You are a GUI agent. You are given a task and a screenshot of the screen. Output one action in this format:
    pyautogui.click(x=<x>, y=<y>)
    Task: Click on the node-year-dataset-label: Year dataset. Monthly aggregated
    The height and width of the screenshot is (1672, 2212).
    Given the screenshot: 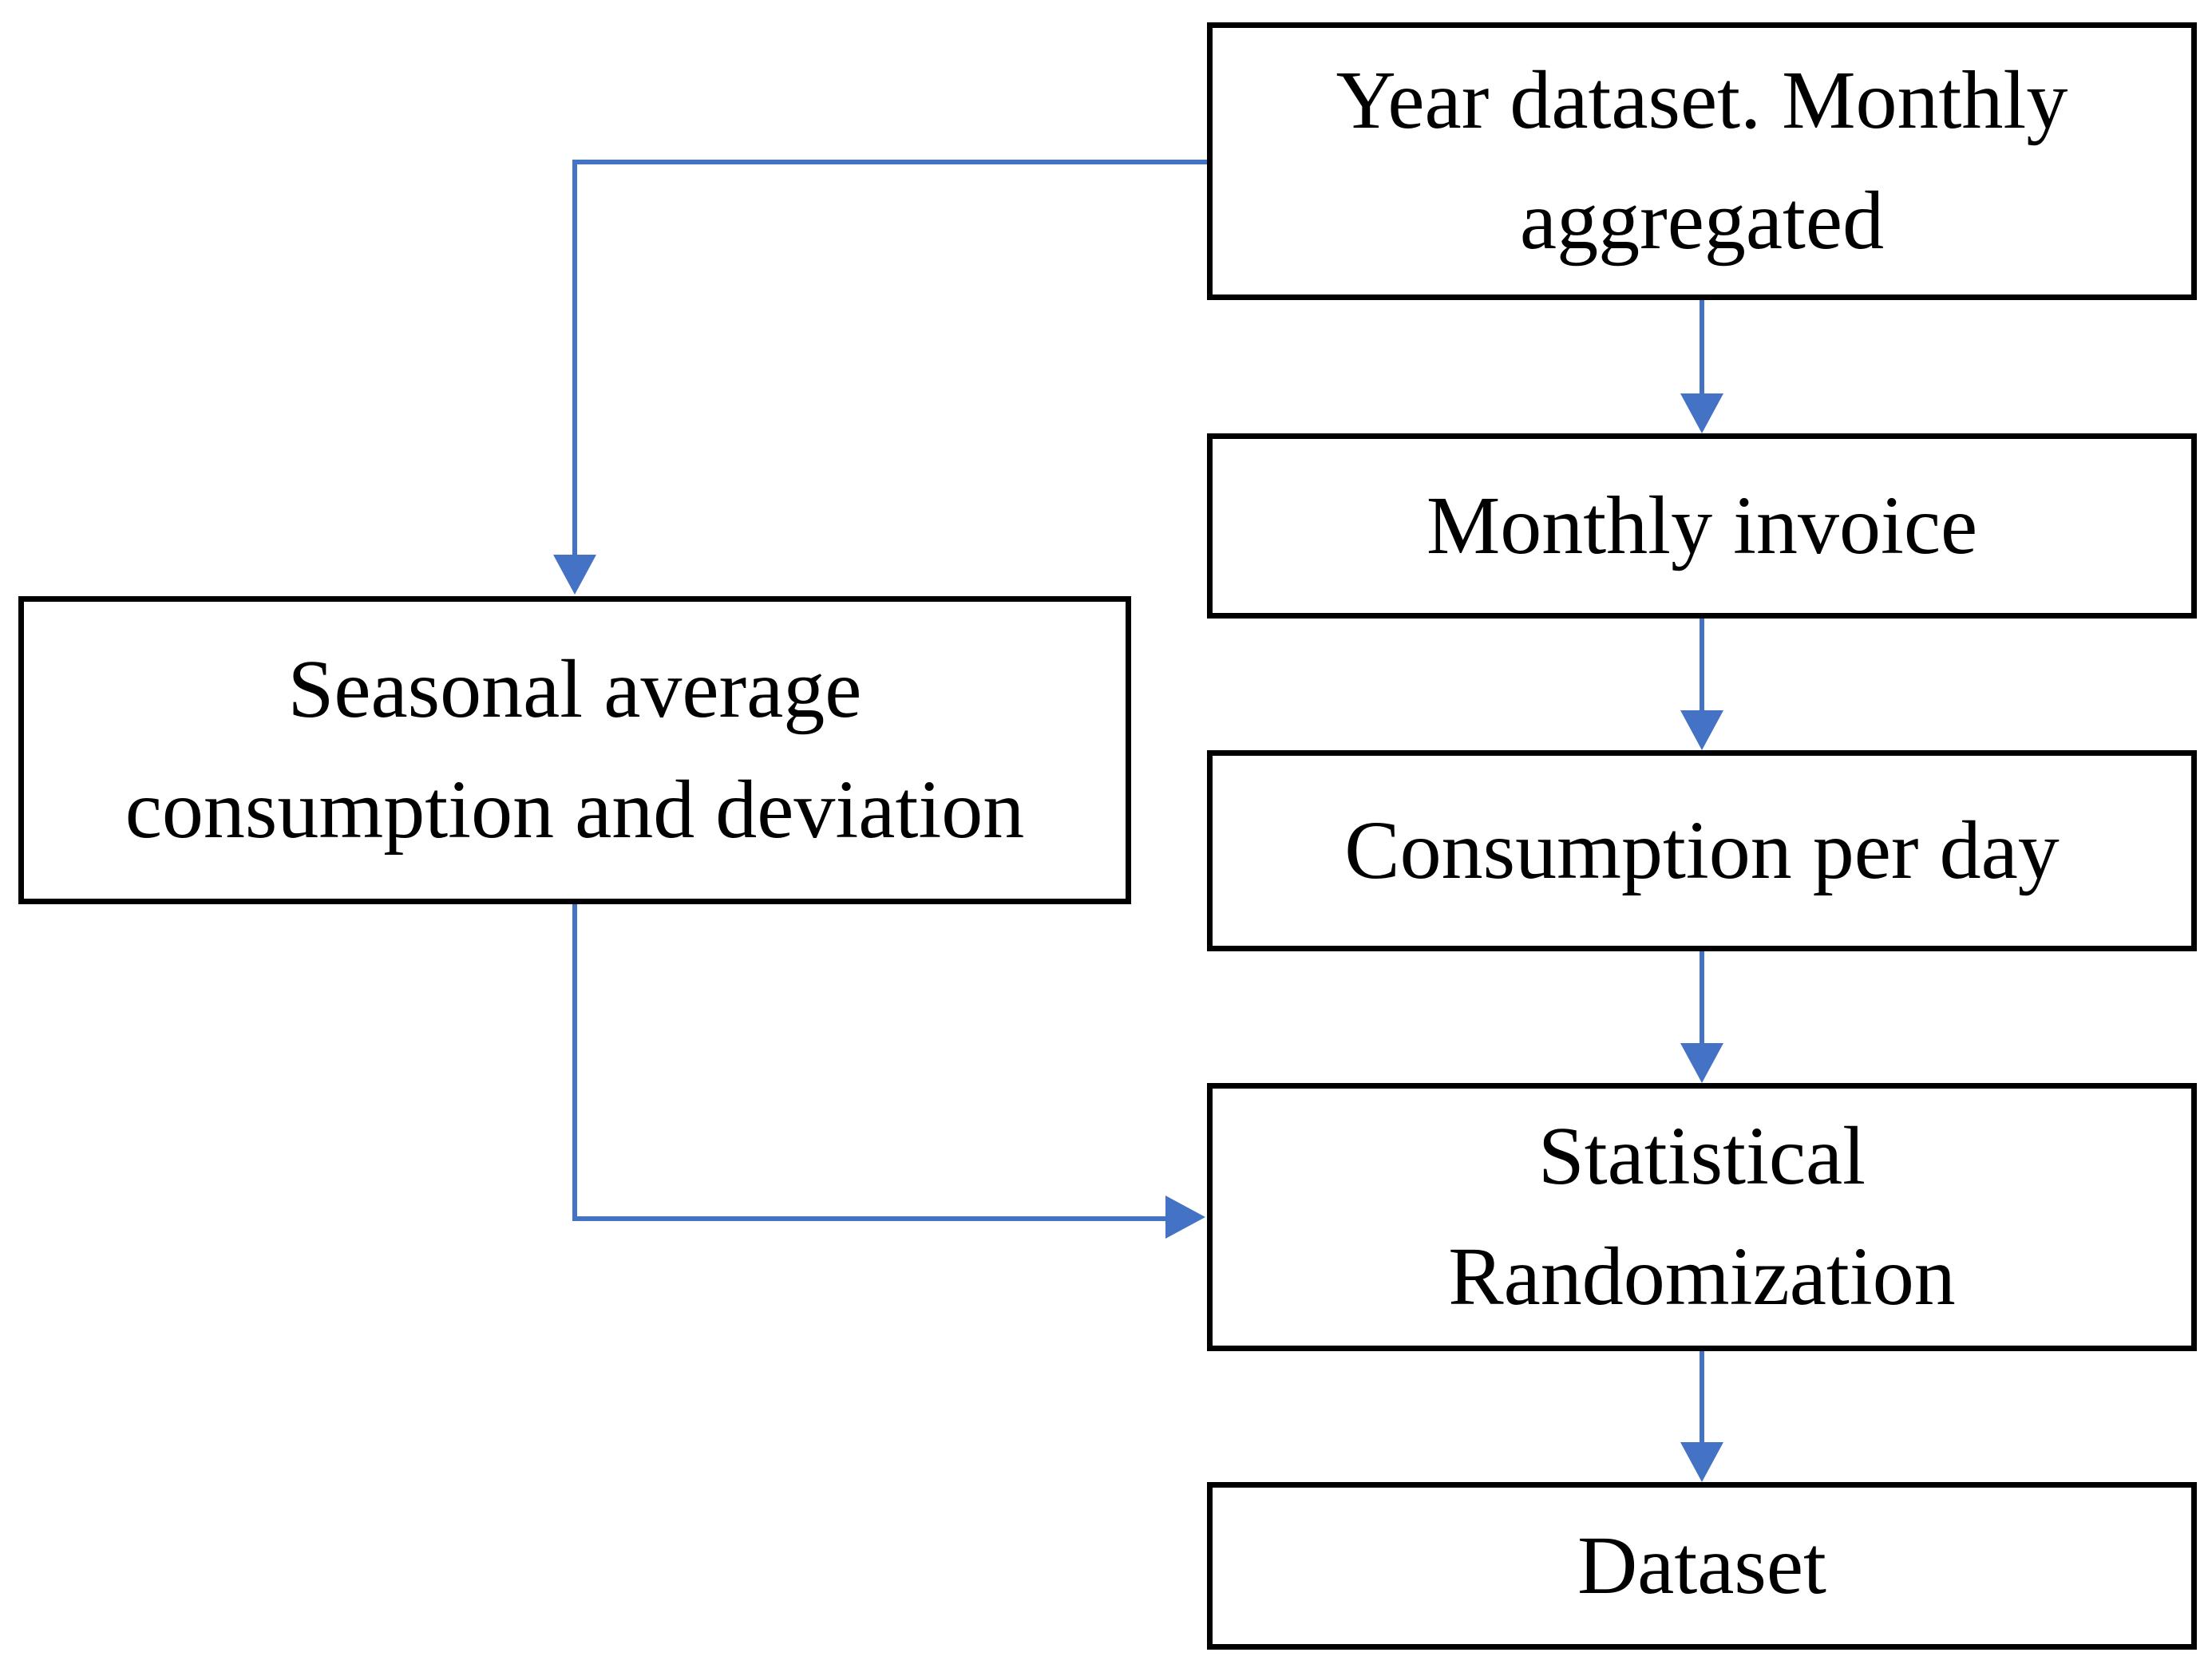 What is the action you would take?
    pyautogui.click(x=1702, y=160)
    